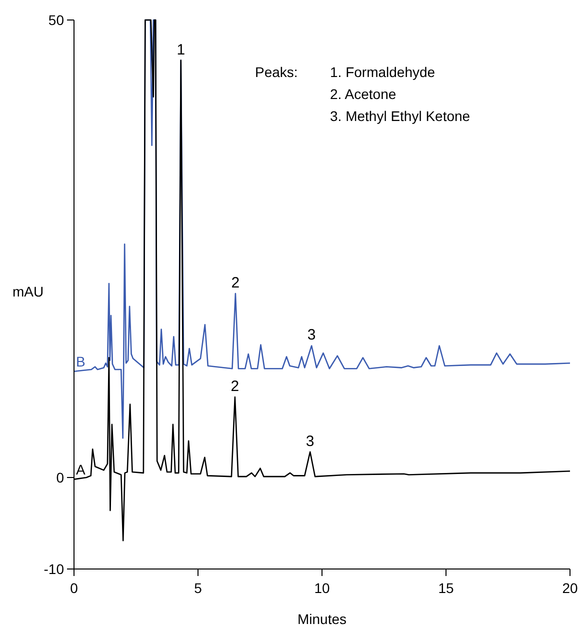 The width and height of the screenshot is (582, 634). What do you see at coordinates (276, 72) in the screenshot?
I see `annotation: Peaks:` at bounding box center [276, 72].